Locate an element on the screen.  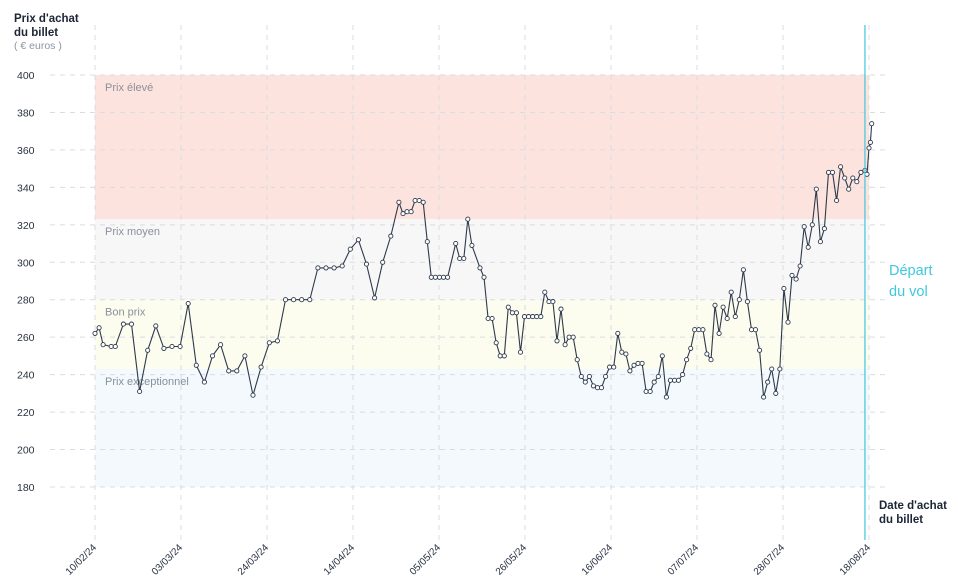
y-tick-label: 380 is located at coordinates (26, 113).